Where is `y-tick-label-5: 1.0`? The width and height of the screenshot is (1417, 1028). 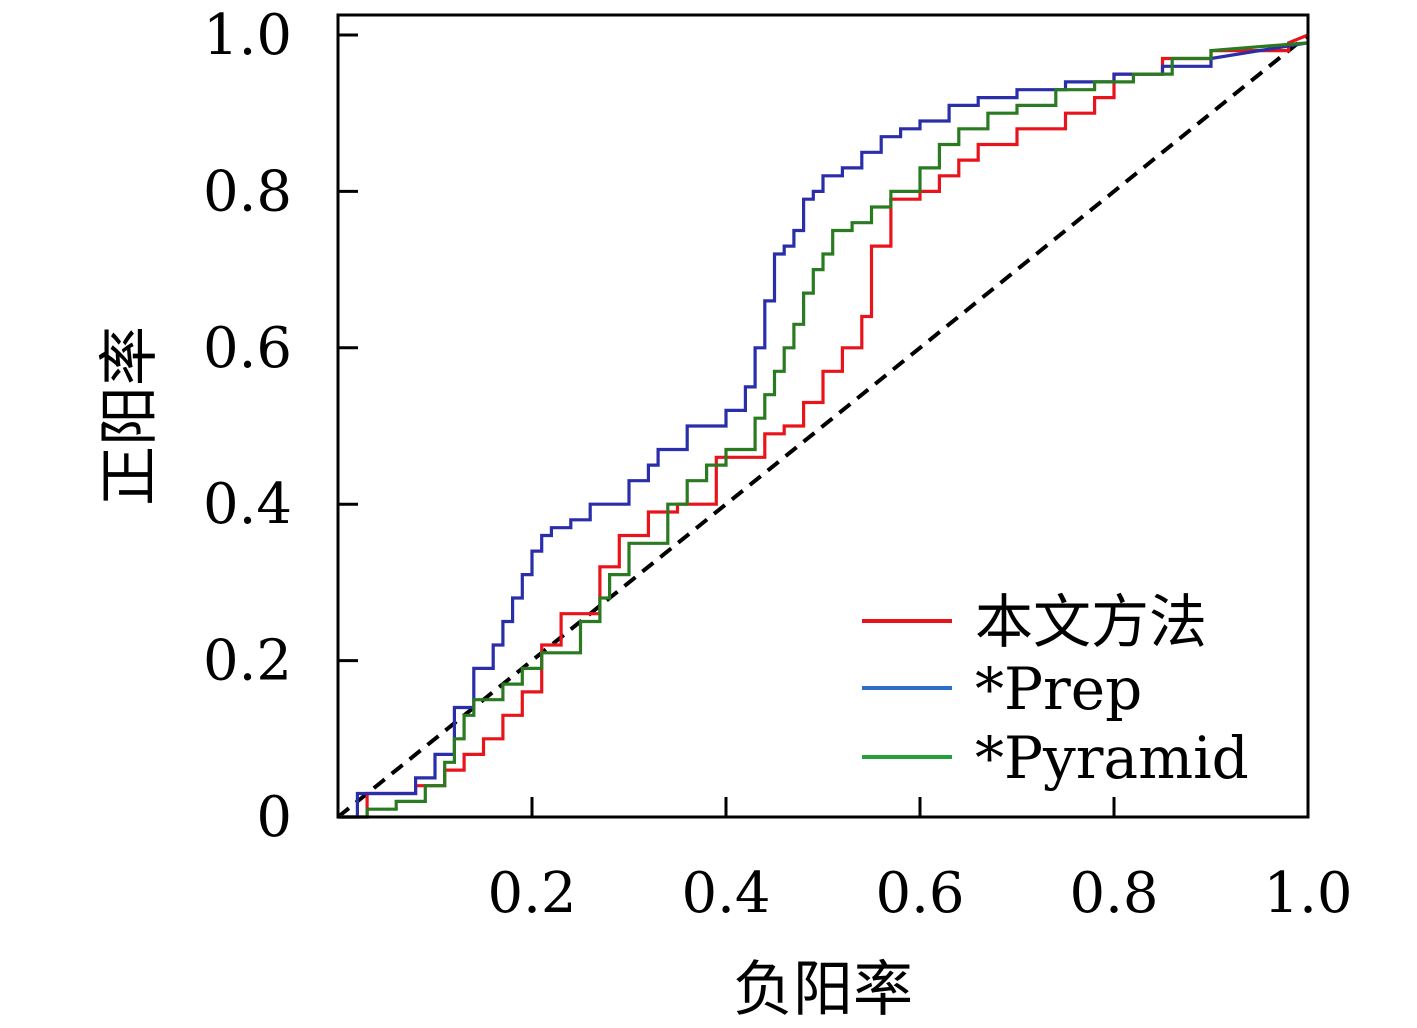
y-tick-label-5: 1.0 is located at coordinates (247, 35).